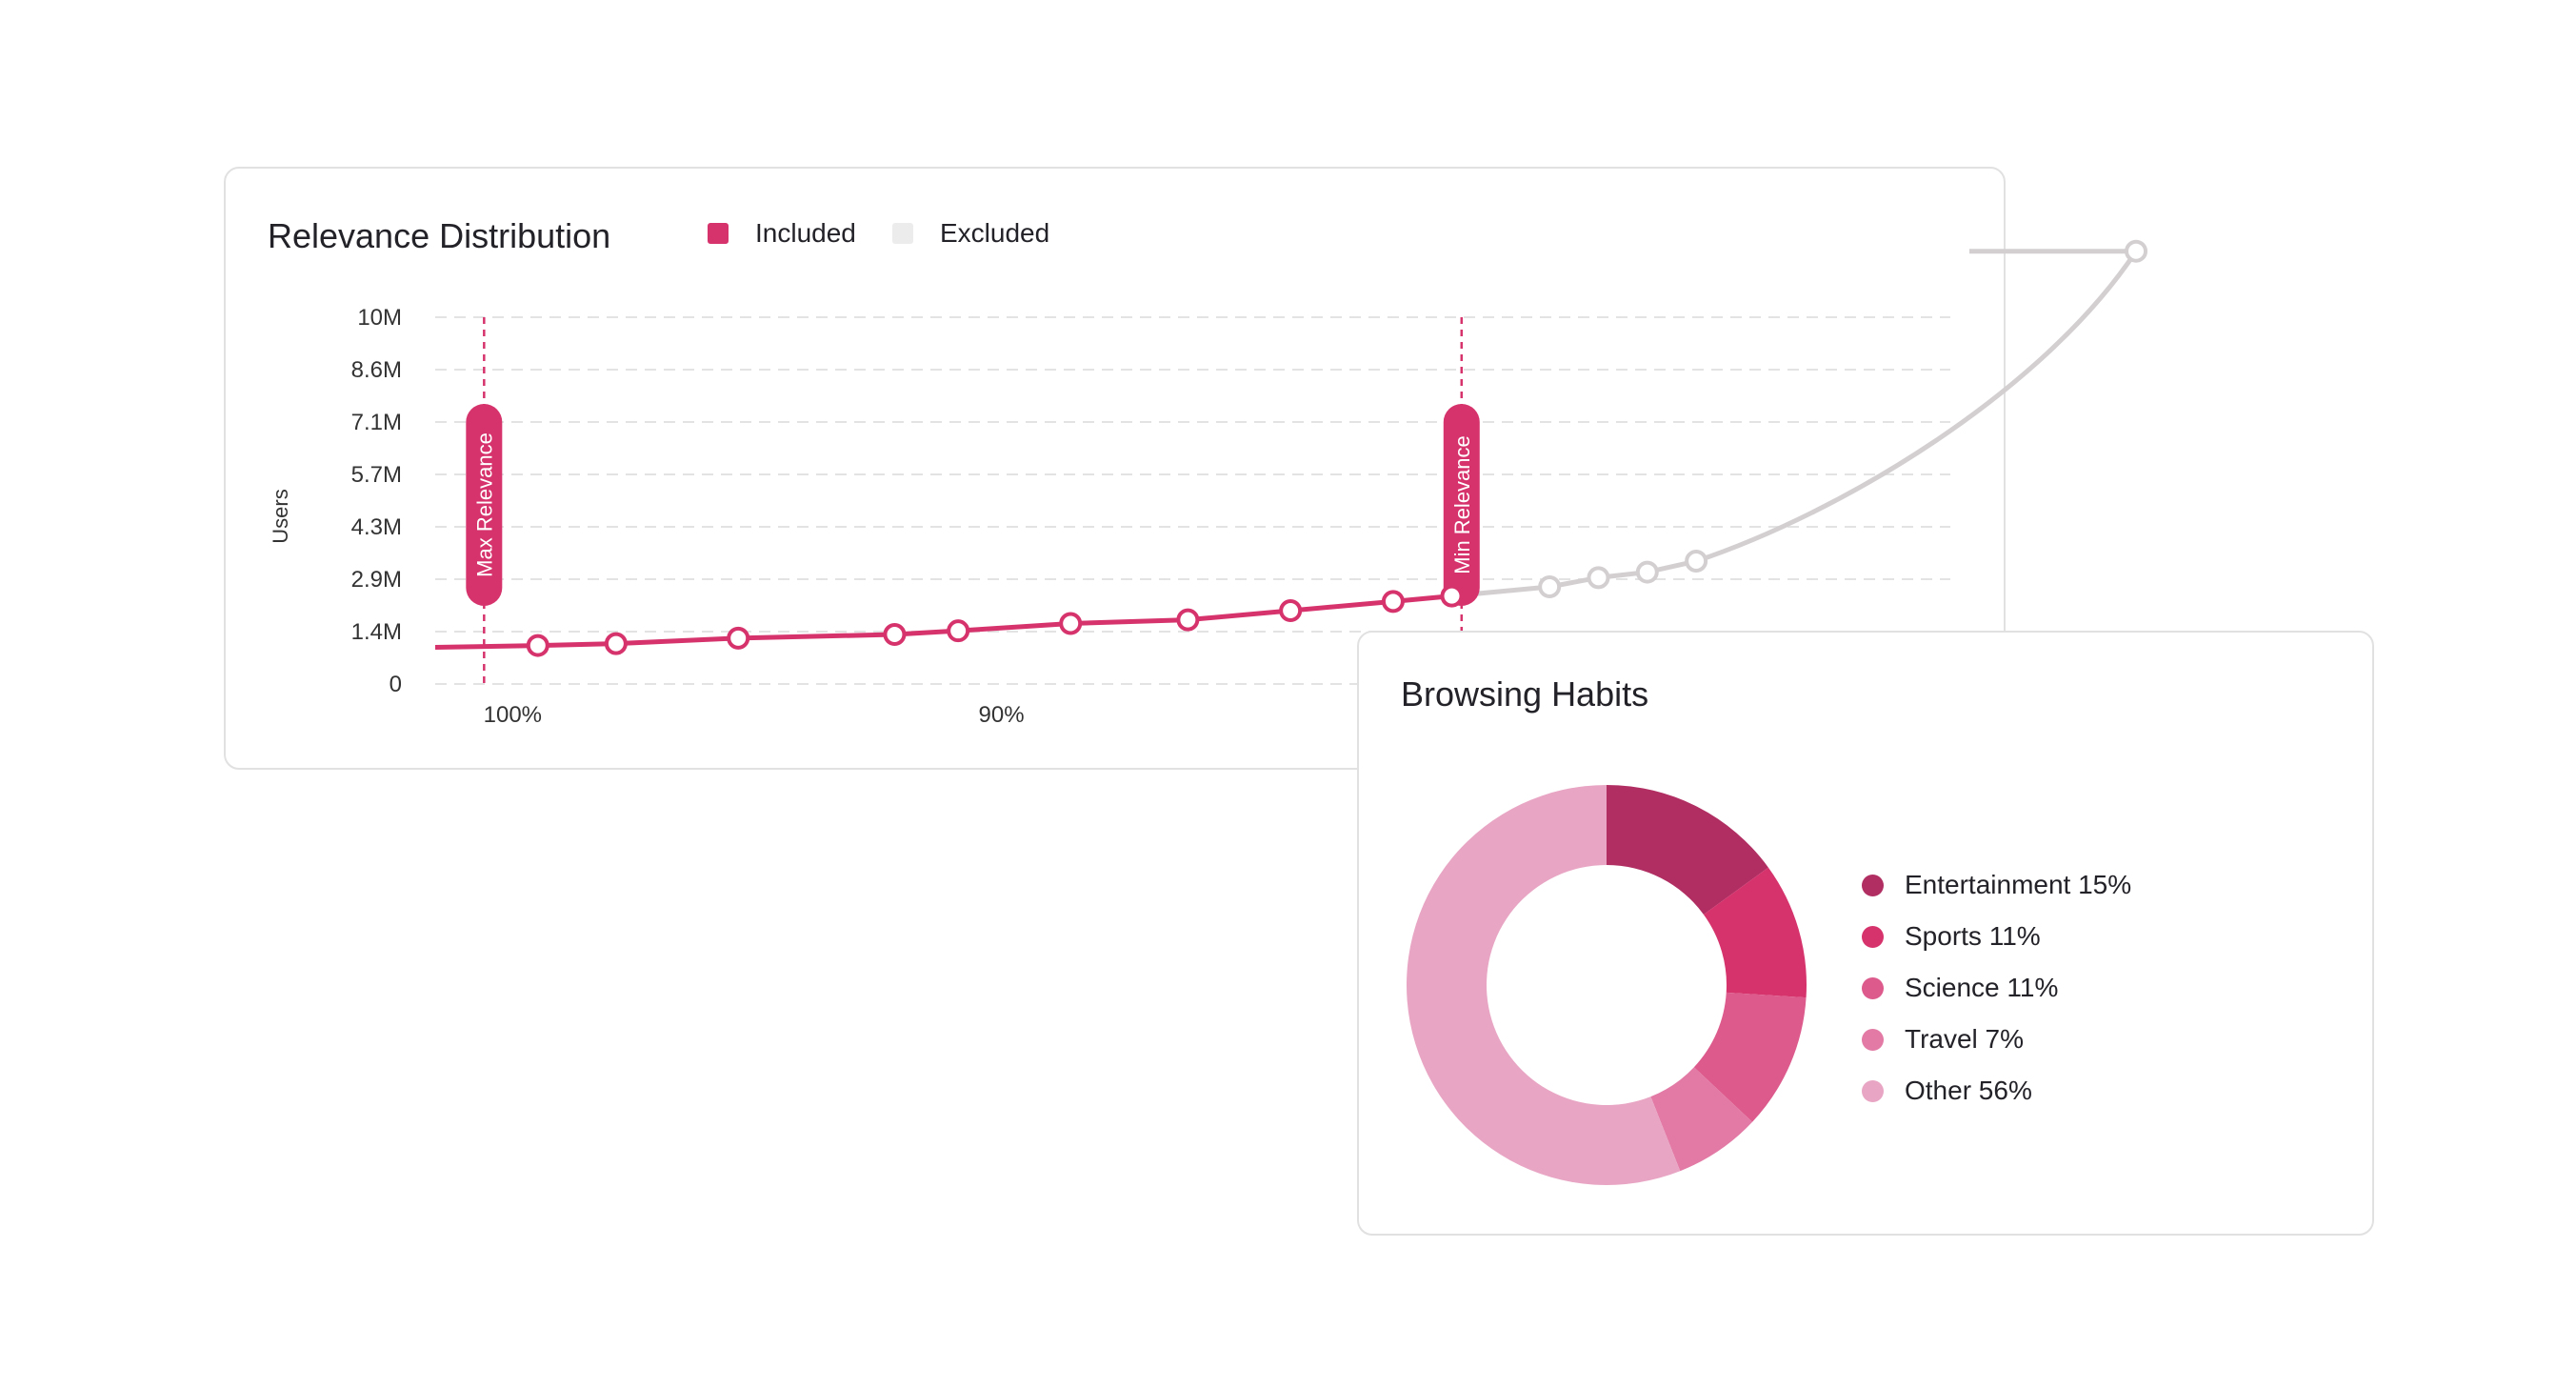 Image resolution: width=2576 pixels, height=1388 pixels. I want to click on pie-legend-item-other: Other 56%, so click(1997, 1090).